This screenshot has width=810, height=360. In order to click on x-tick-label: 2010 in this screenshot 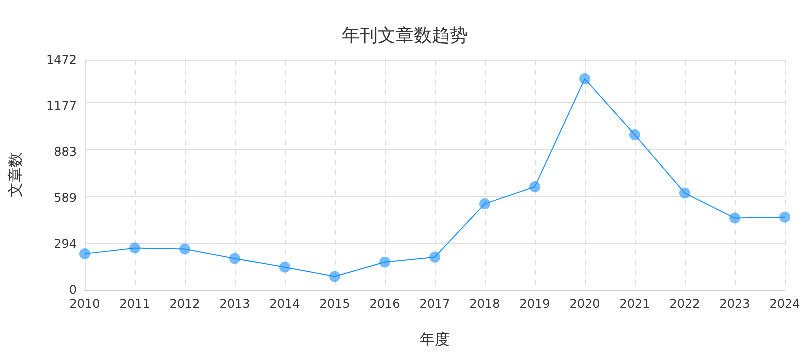, I will do `click(85, 304)`.